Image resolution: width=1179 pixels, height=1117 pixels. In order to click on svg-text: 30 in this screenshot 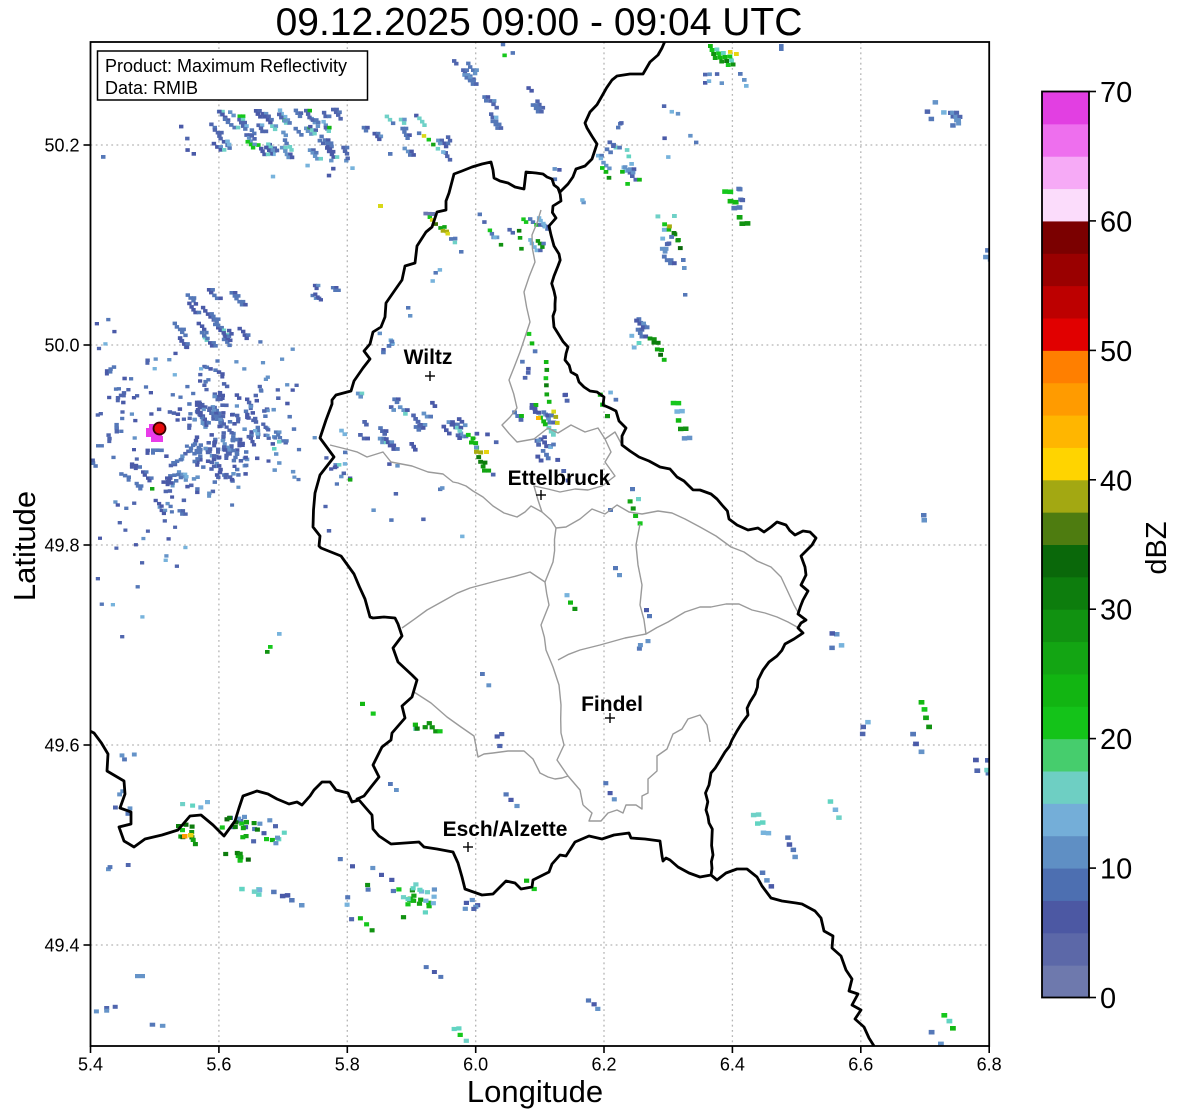, I will do `click(1116, 611)`.